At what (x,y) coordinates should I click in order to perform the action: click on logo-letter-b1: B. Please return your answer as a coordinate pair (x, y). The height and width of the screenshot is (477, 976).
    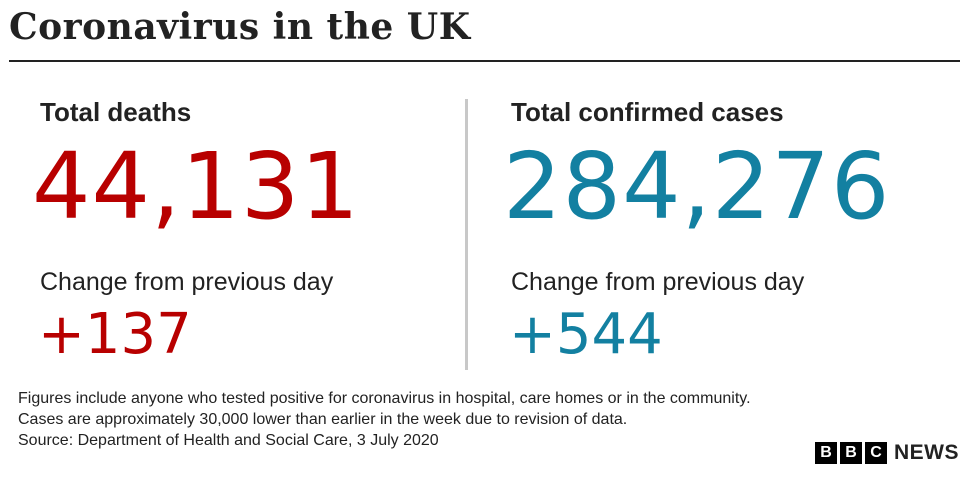
    Looking at the image, I should click on (826, 453).